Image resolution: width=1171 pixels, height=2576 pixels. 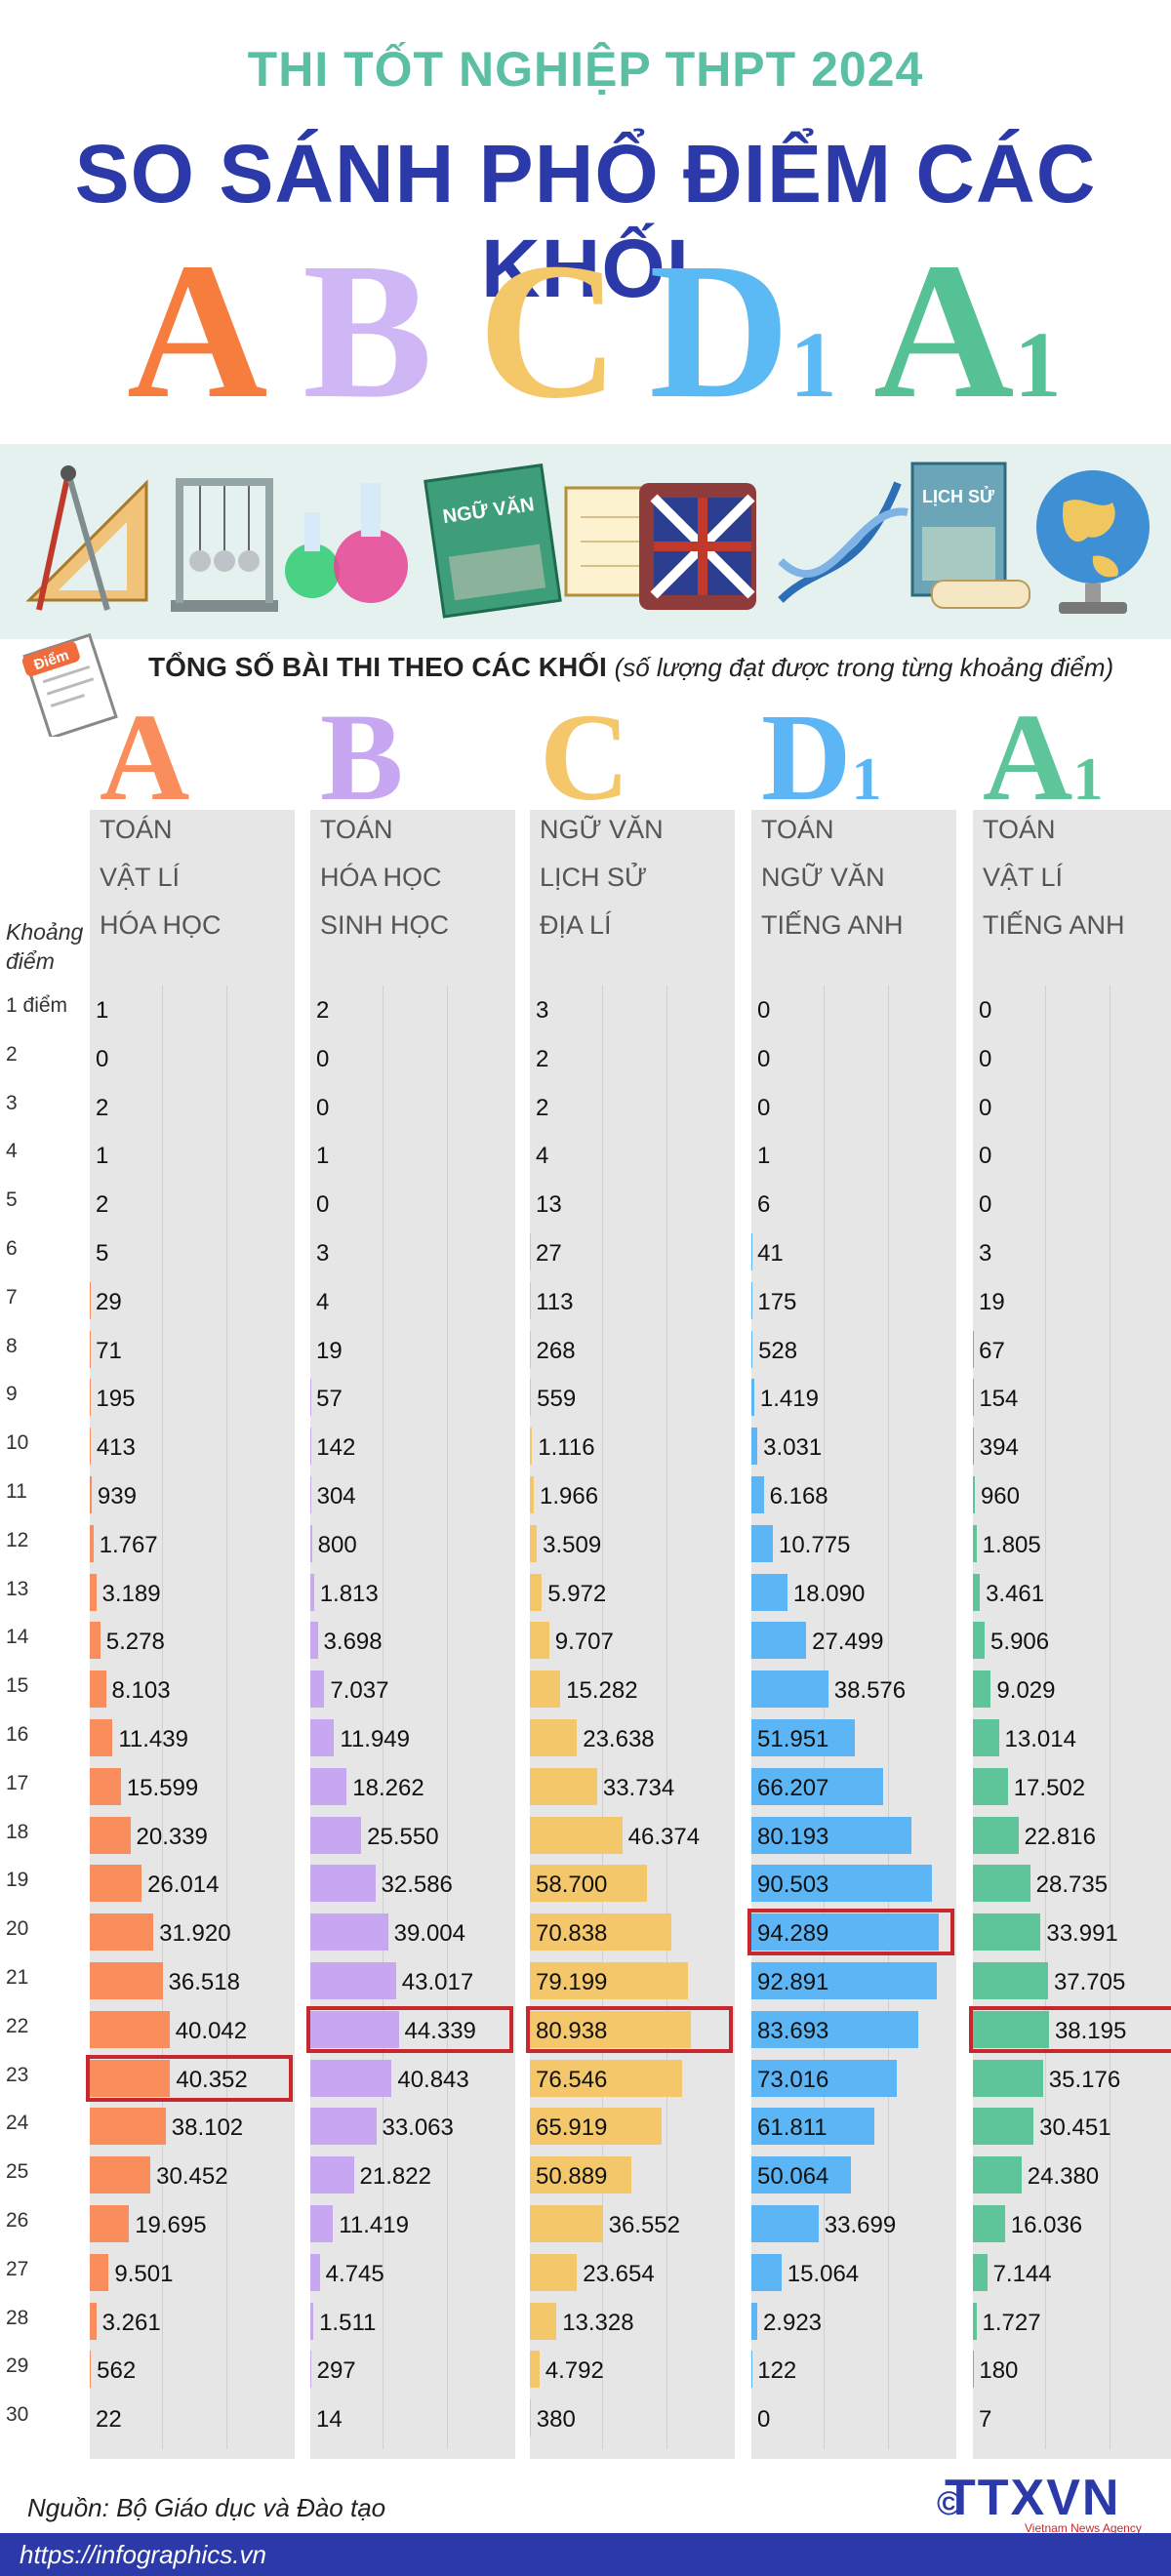 I want to click on value-label: 6.168, so click(x=798, y=1496).